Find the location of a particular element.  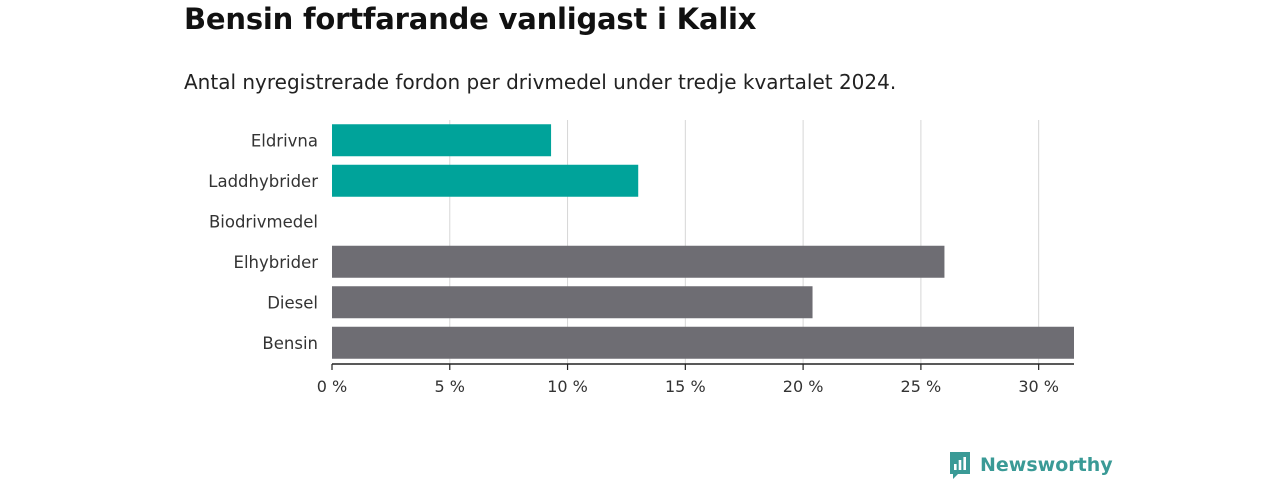

x-tick-label: 15 % is located at coordinates (685, 386).